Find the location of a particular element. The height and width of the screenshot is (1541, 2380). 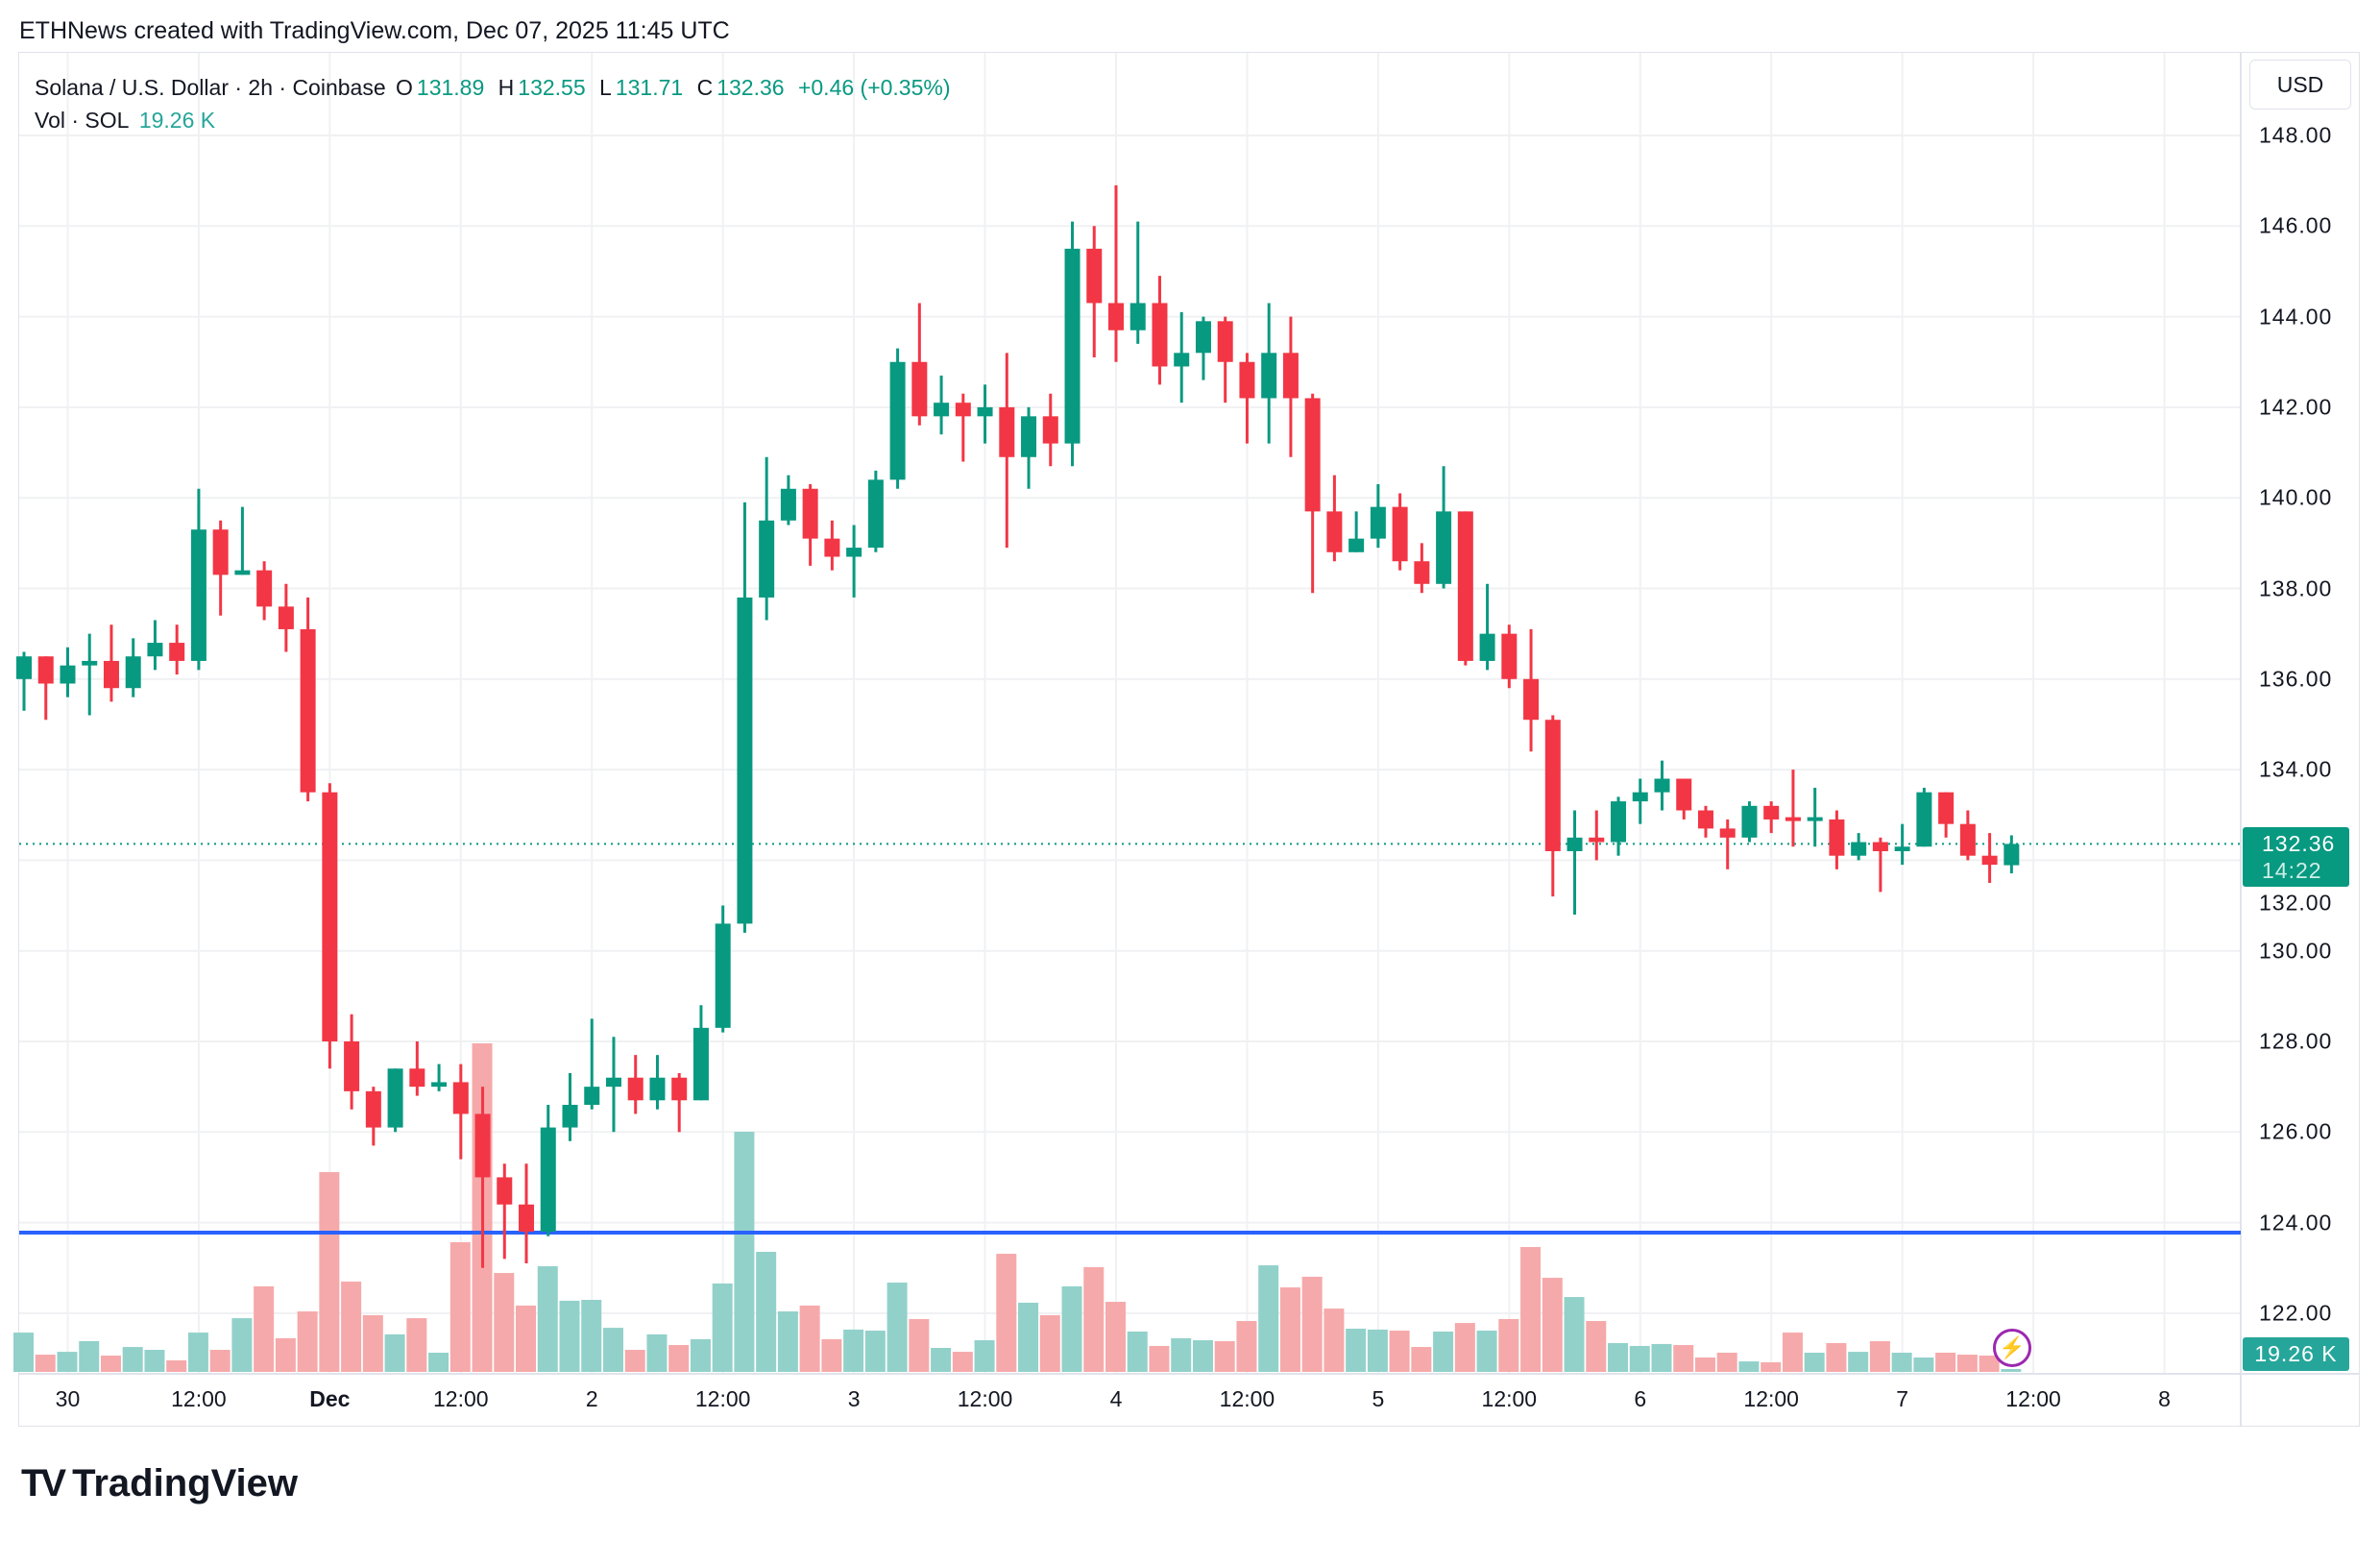

time-tick-label: Dec is located at coordinates (330, 1398).